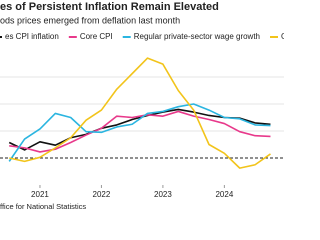  What do you see at coordinates (197, 36) in the screenshot?
I see `legend-label: Regular private-sector wage growth` at bounding box center [197, 36].